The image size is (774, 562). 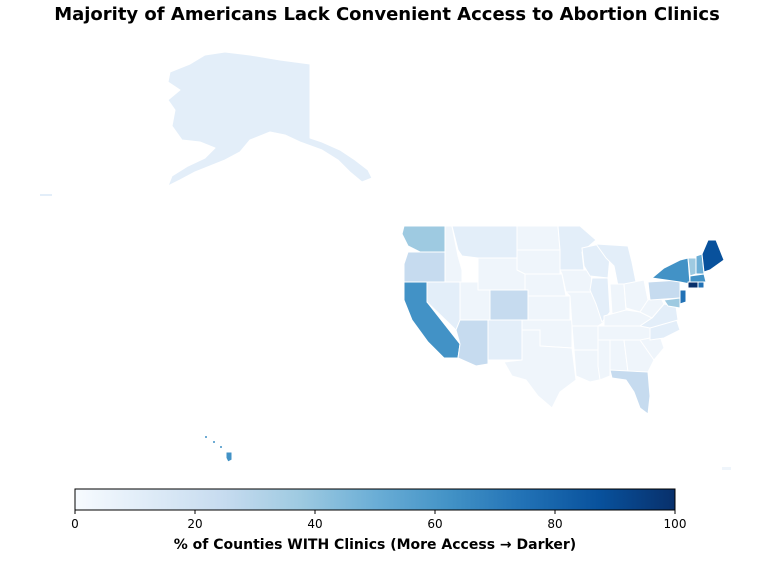 What do you see at coordinates (671, 271) in the screenshot?
I see `state-new-york` at bounding box center [671, 271].